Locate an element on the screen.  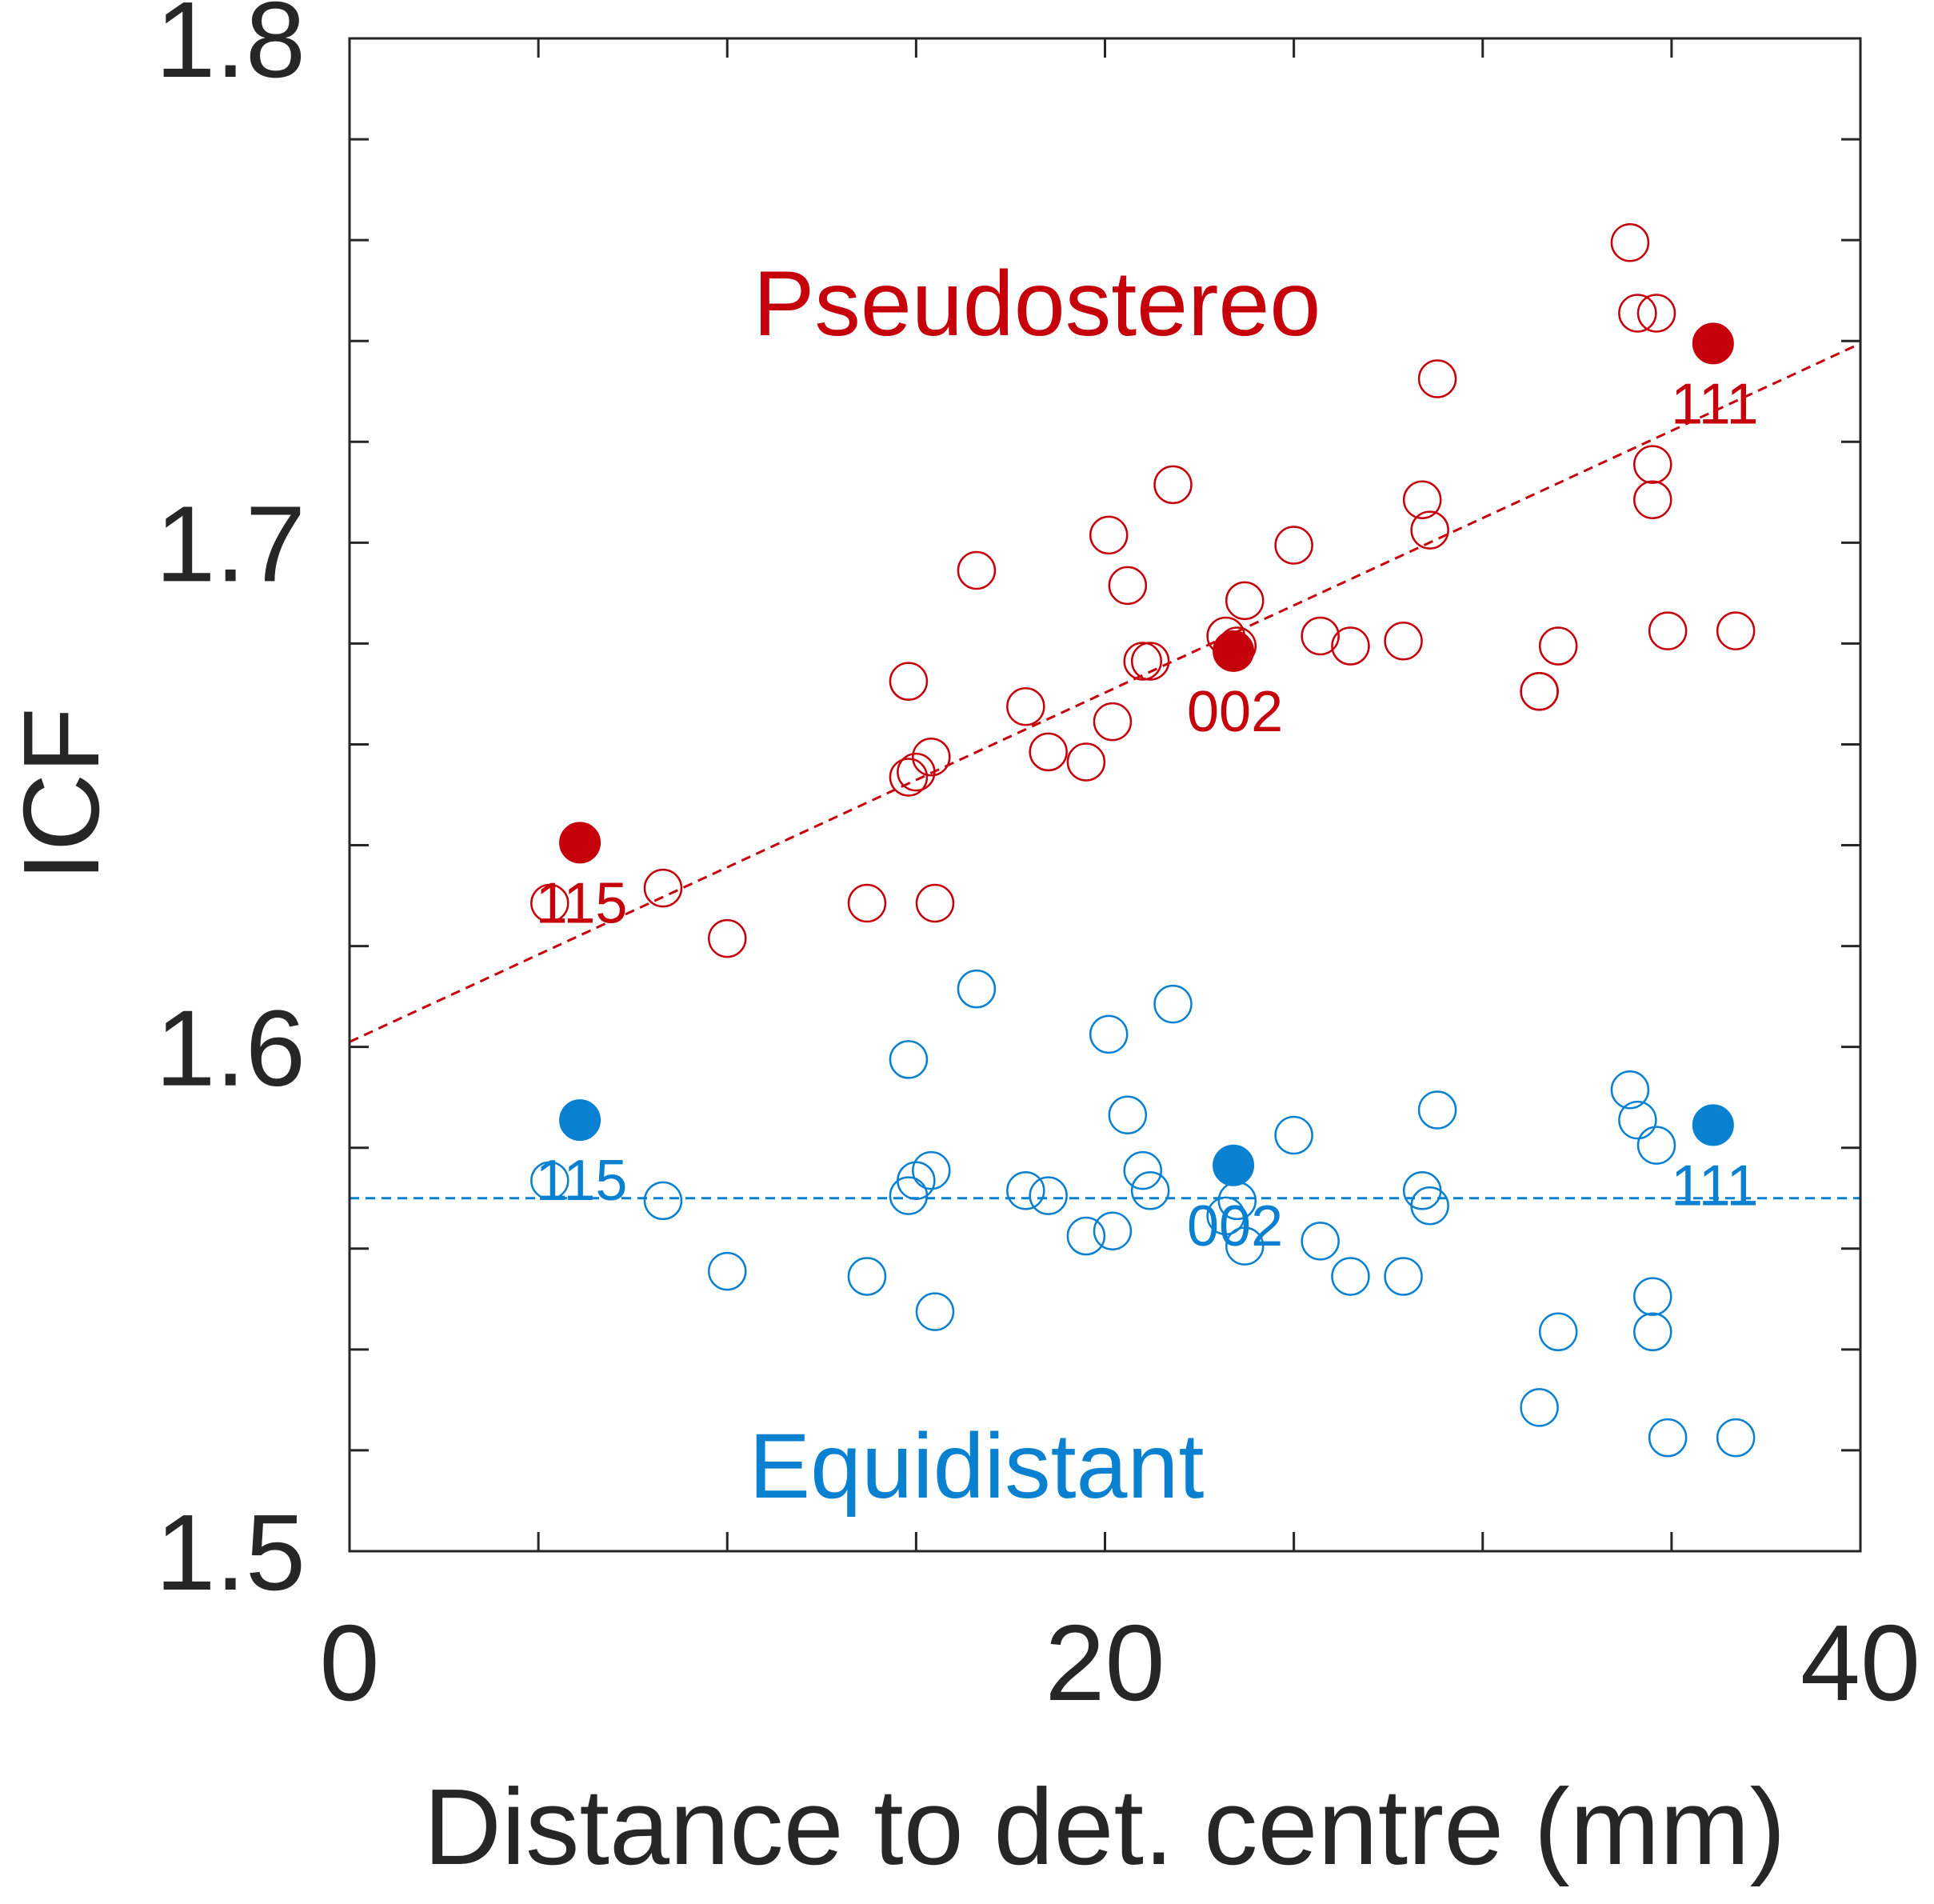
y-tick-label: 1.8 is located at coordinates (230, 50).